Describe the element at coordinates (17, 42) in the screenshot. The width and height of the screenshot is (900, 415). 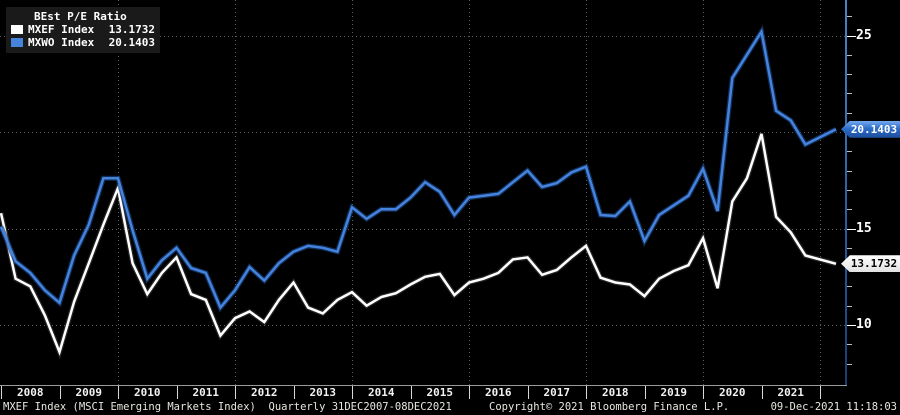
I see `mxwo-color-swatch` at that location.